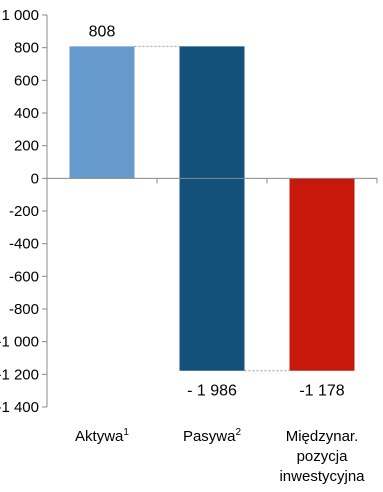  I want to click on data-label-2: - 1 986, so click(212, 391).